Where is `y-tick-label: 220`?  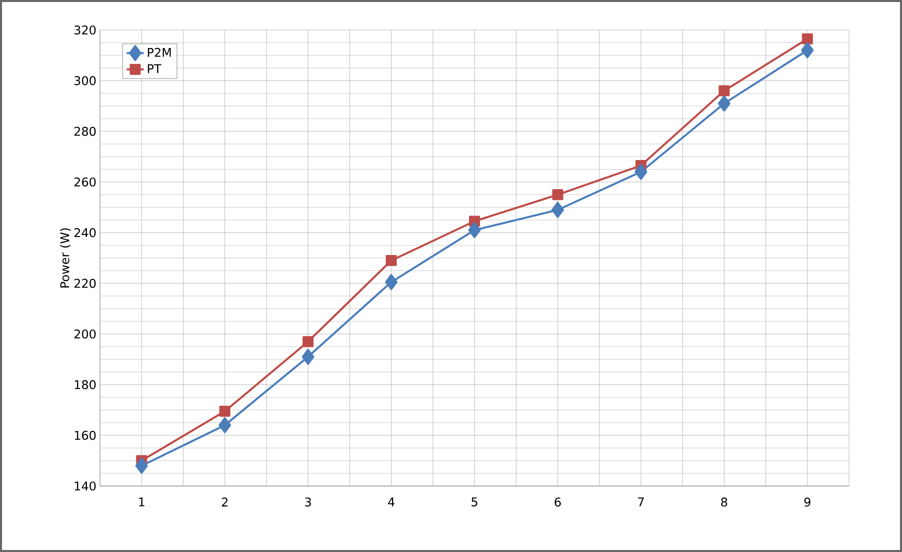 y-tick-label: 220 is located at coordinates (85, 283).